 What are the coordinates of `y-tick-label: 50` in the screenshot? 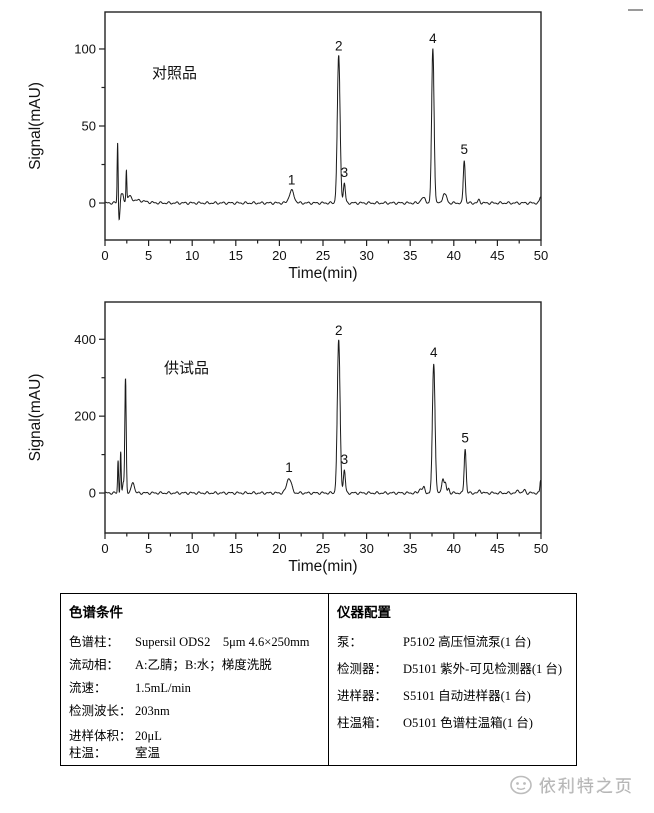 It's located at (89, 126).